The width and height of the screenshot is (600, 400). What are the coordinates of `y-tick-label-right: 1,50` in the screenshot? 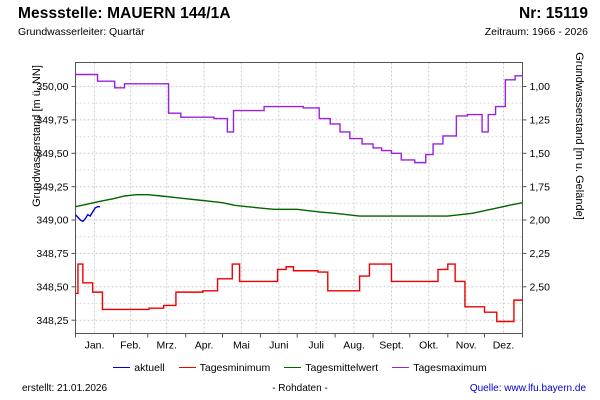 It's located at (540, 154).